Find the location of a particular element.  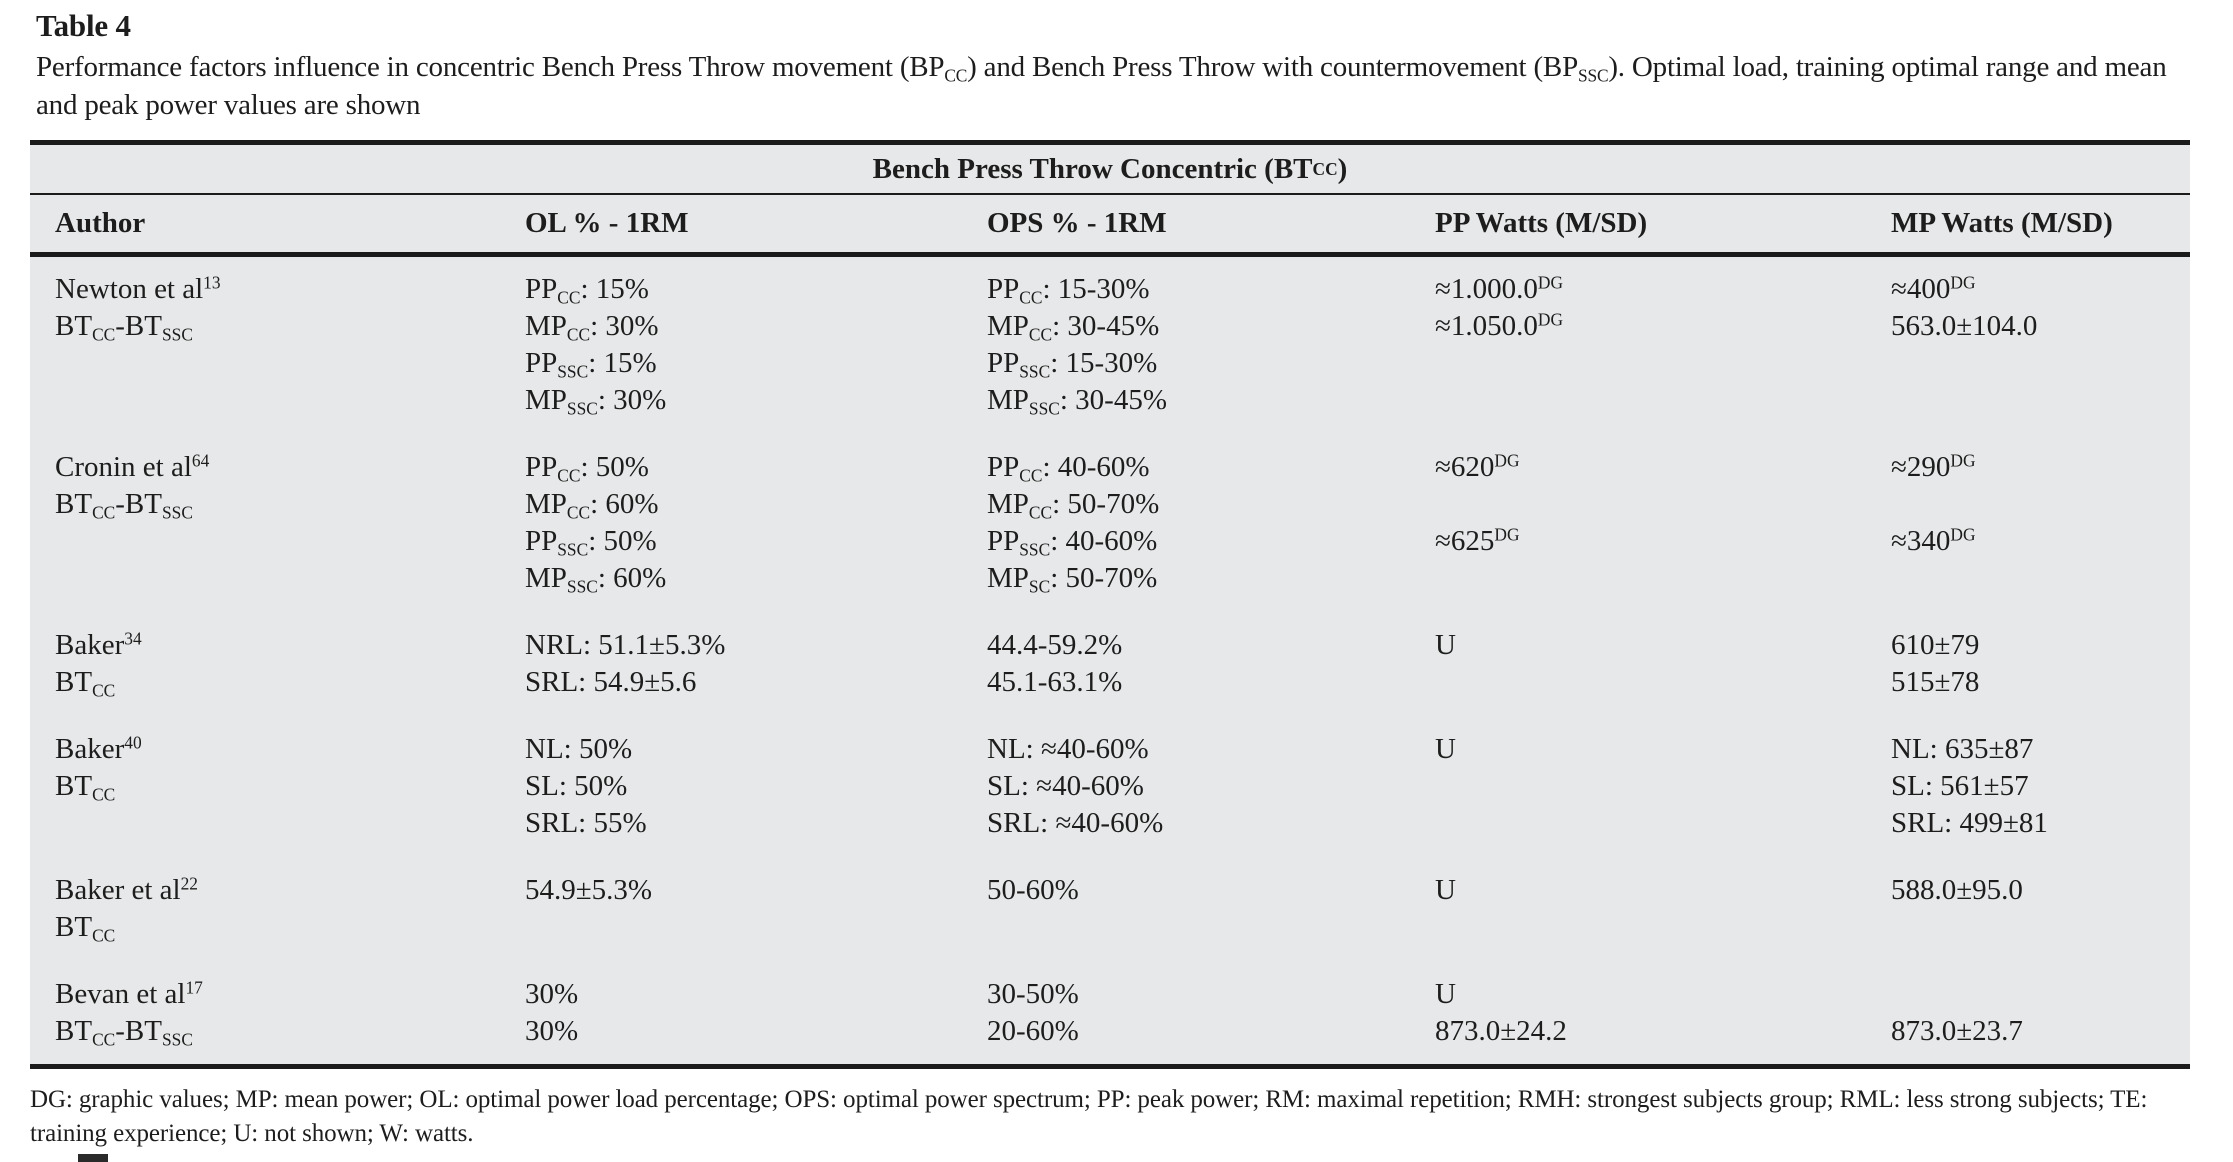

cell-line: SRL: 54.9±5.6 is located at coordinates (611, 682).